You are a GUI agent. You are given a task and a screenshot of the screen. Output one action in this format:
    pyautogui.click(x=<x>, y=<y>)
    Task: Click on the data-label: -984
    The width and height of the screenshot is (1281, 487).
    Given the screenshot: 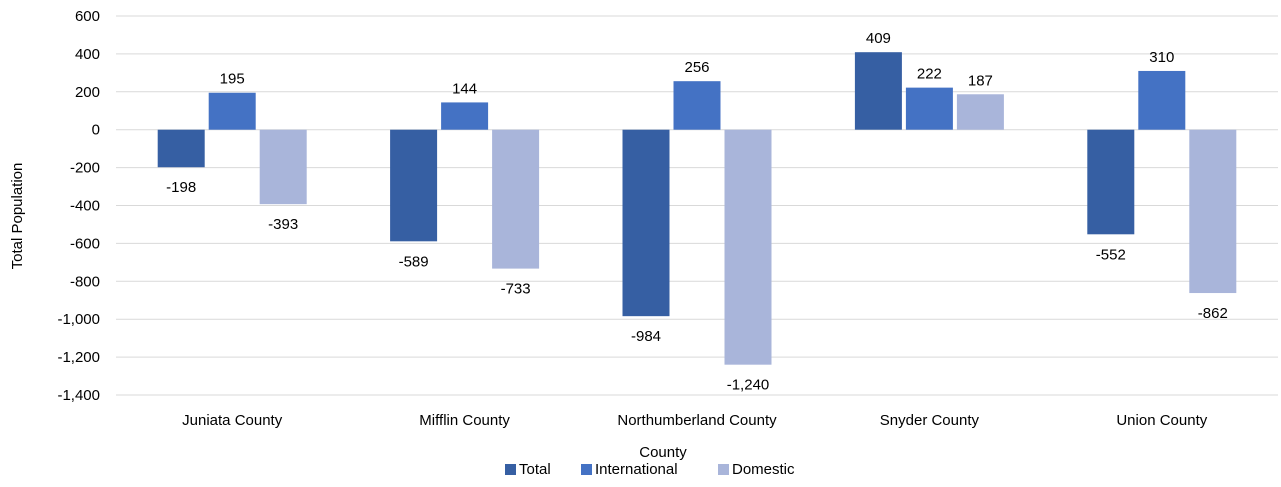 What is the action you would take?
    pyautogui.click(x=646, y=336)
    